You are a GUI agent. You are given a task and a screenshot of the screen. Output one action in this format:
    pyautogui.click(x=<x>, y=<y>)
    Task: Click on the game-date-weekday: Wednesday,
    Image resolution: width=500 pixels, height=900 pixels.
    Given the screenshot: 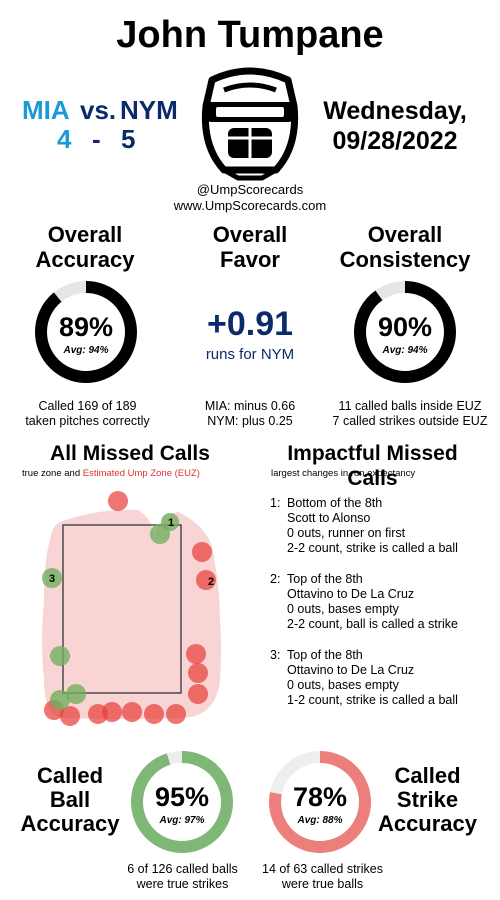 What is the action you would take?
    pyautogui.click(x=395, y=111)
    